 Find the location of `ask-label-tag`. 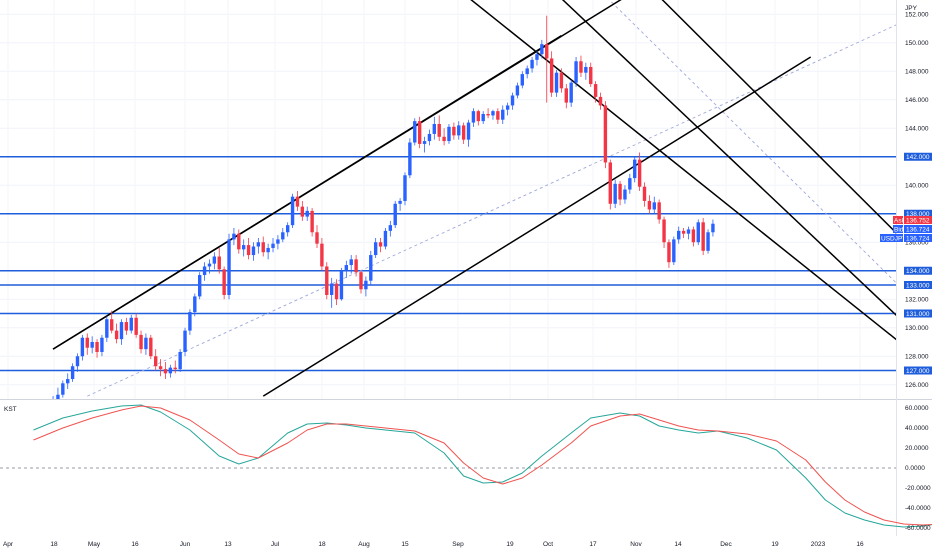

ask-label-tag is located at coordinates (898, 220).